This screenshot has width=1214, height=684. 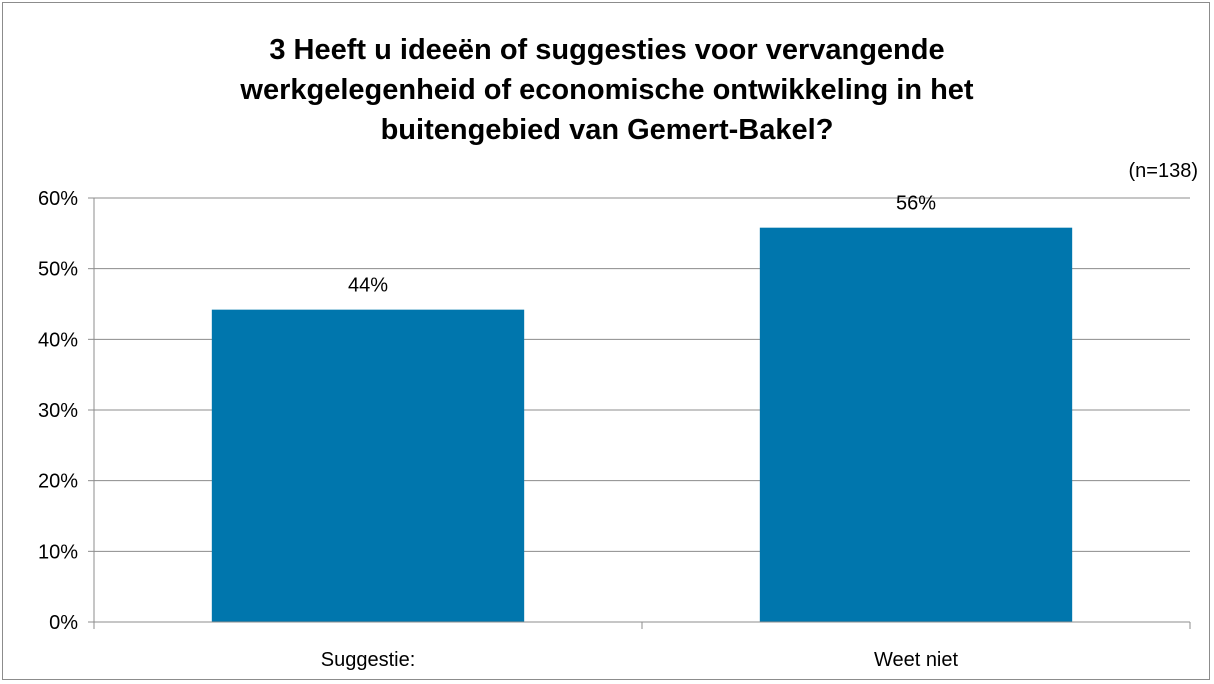 What do you see at coordinates (1163, 171) in the screenshot?
I see `sample-size-note: (n=138)` at bounding box center [1163, 171].